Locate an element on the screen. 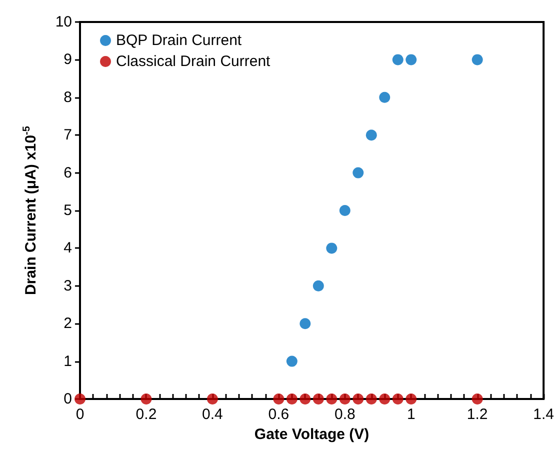 The height and width of the screenshot is (457, 557). x-tick-label: 0.6 is located at coordinates (279, 414).